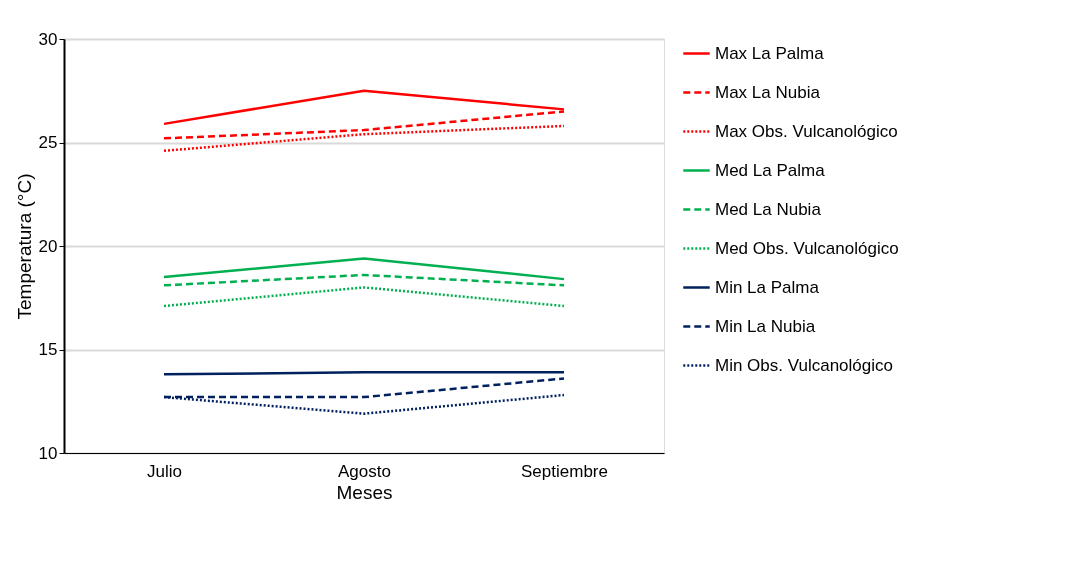  Describe the element at coordinates (364, 492) in the screenshot. I see `x-axis-title: Meses` at that location.